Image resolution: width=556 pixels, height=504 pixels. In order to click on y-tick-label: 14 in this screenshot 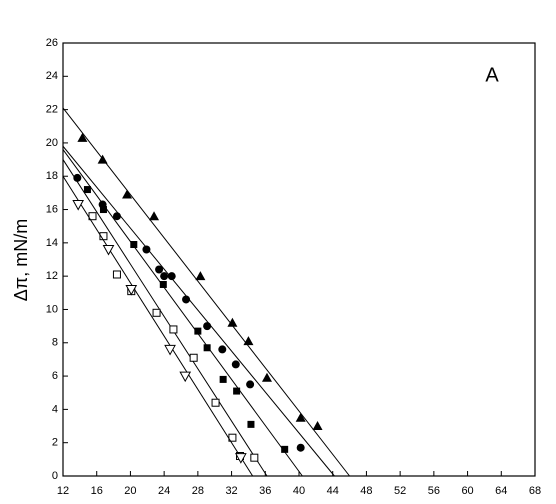, I will do `click(52, 243)`.